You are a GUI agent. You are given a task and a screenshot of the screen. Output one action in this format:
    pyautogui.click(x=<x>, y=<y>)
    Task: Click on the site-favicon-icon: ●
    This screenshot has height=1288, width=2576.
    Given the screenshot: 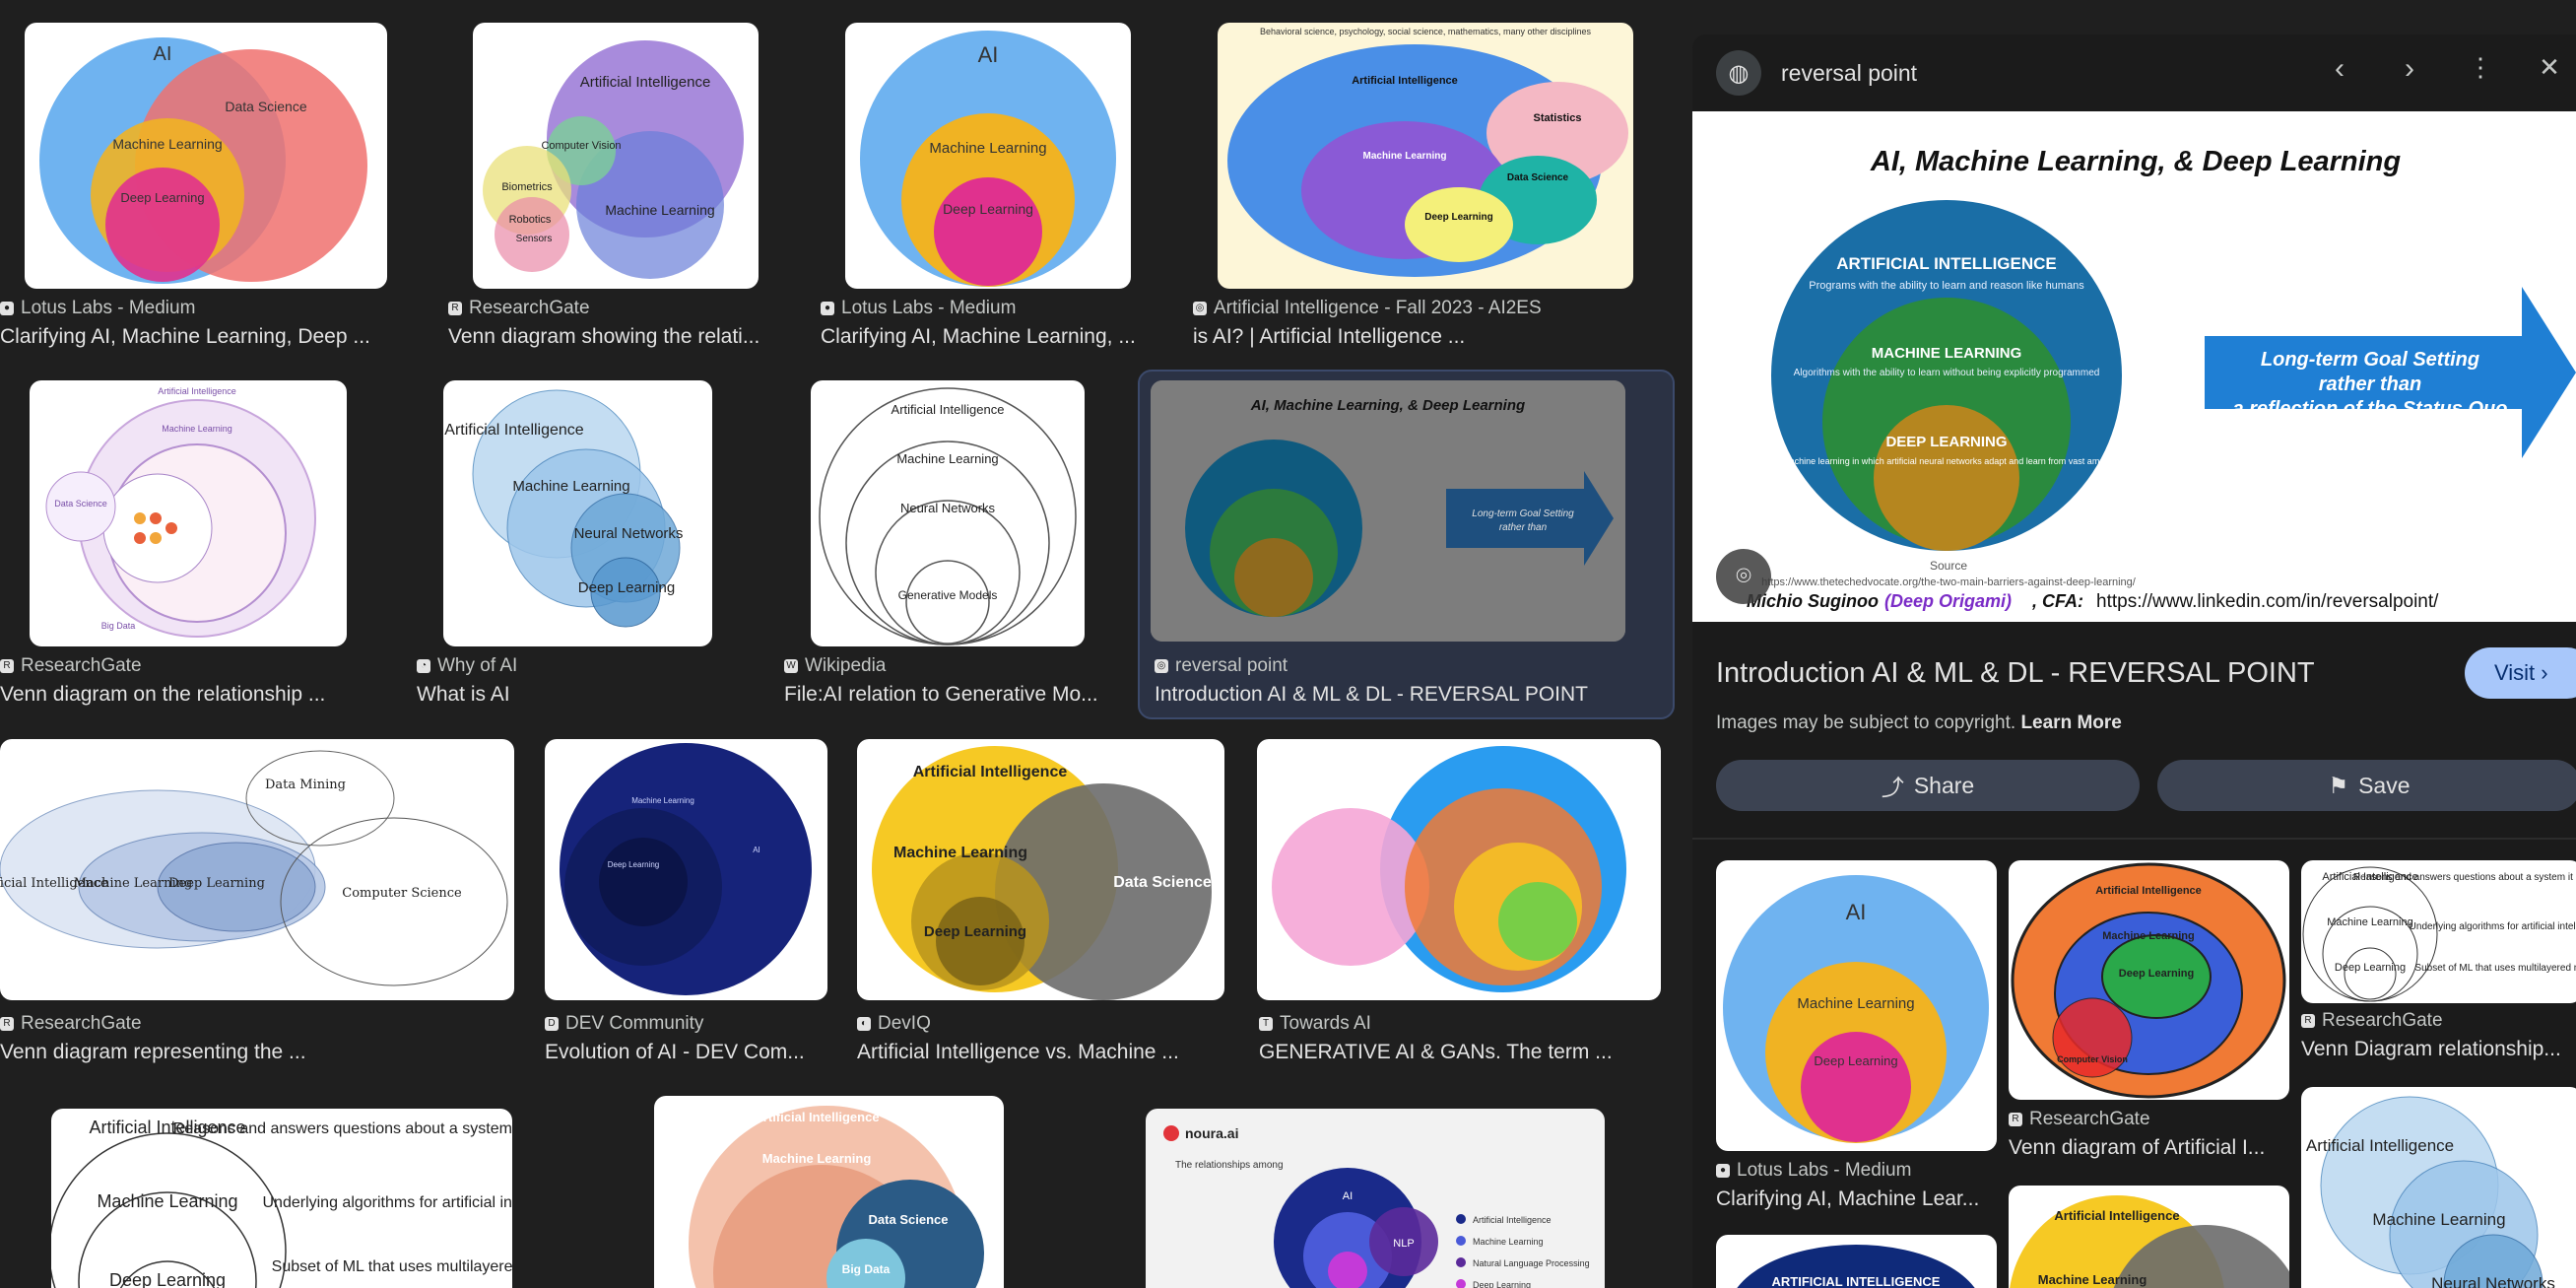 What is the action you would take?
    pyautogui.click(x=827, y=308)
    